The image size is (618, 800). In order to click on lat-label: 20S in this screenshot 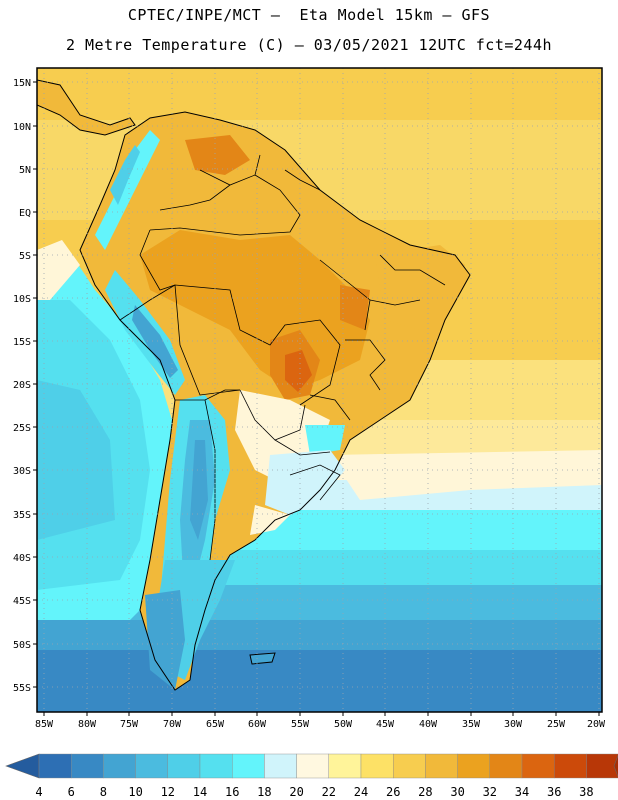, I will do `click(22, 385)`.